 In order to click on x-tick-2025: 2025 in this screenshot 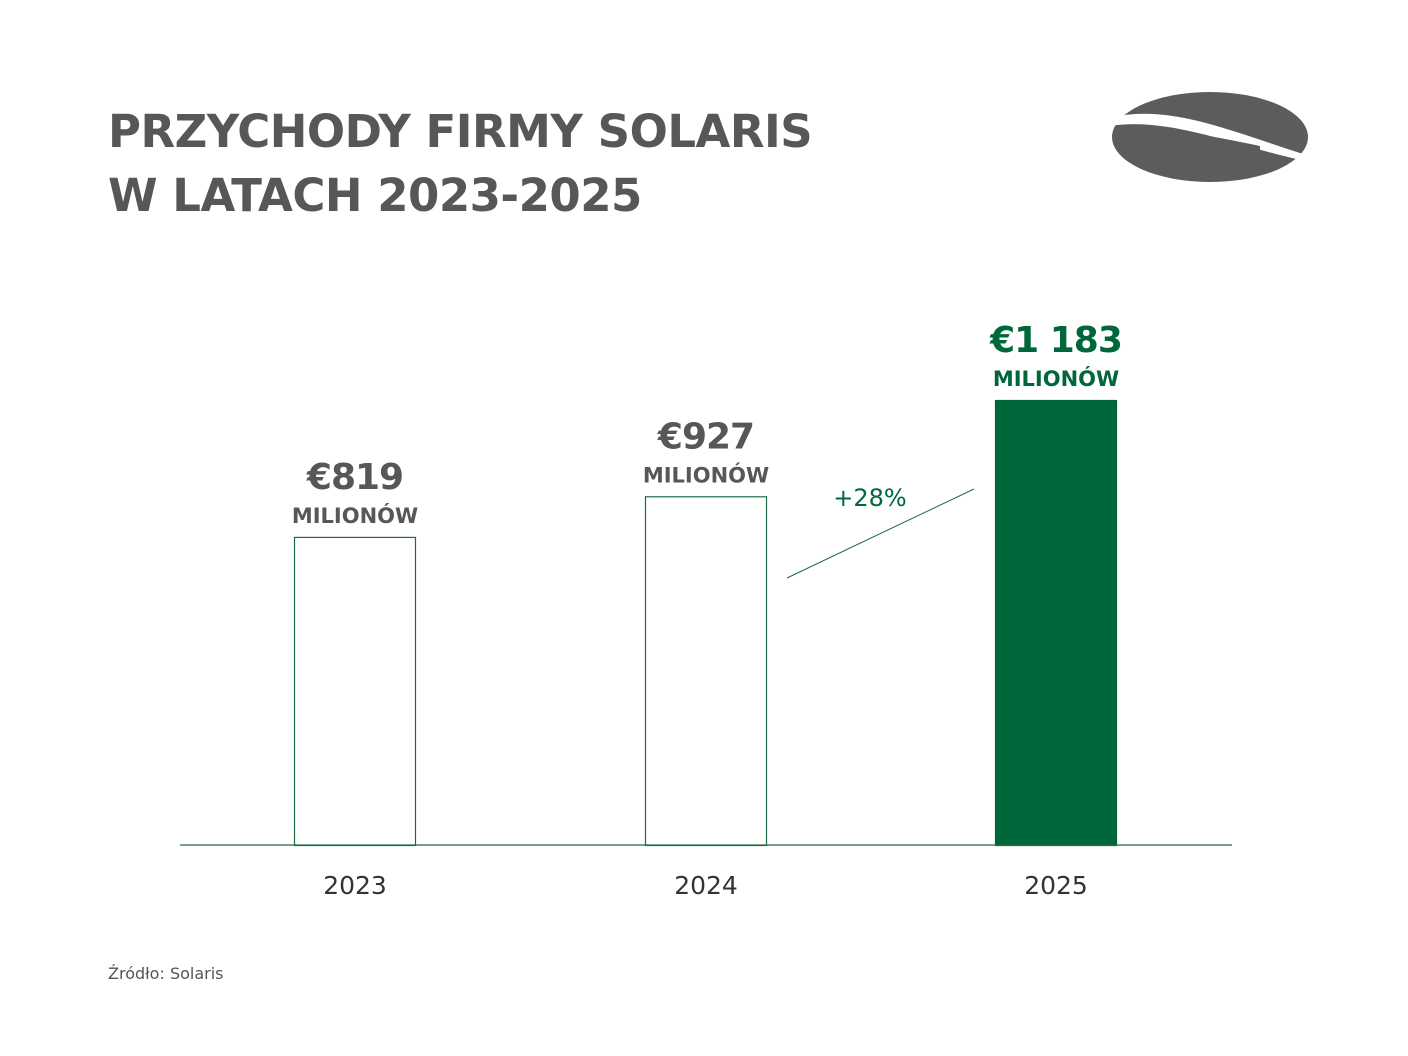, I will do `click(1056, 885)`.